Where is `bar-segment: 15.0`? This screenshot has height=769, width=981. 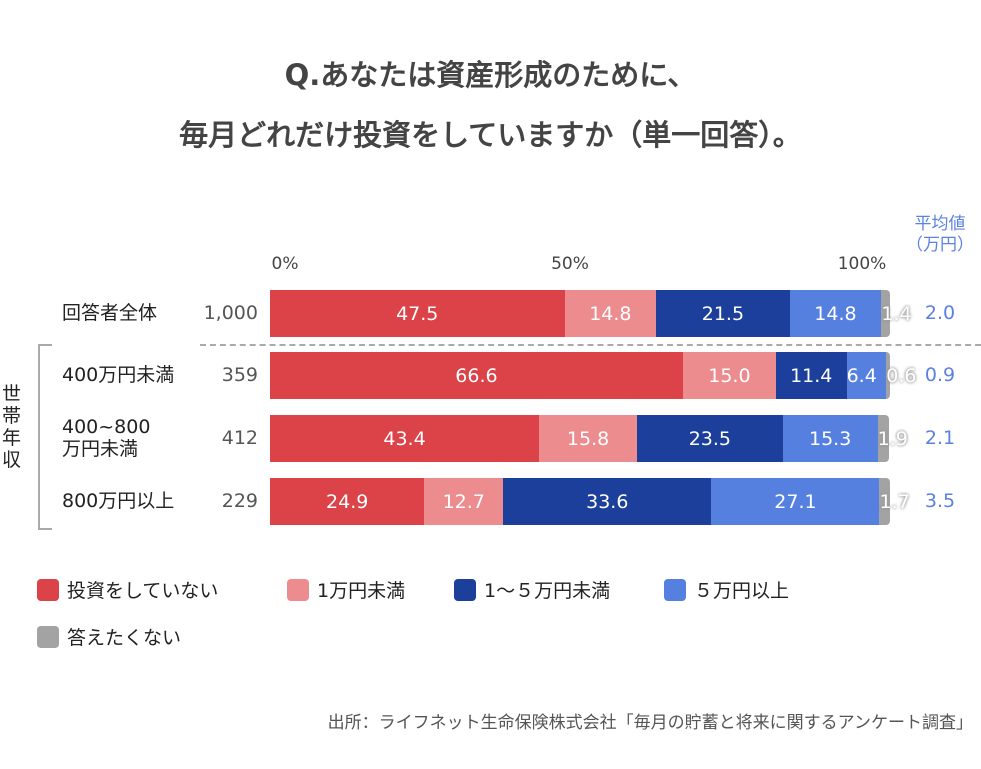
bar-segment: 15.0 is located at coordinates (729, 375).